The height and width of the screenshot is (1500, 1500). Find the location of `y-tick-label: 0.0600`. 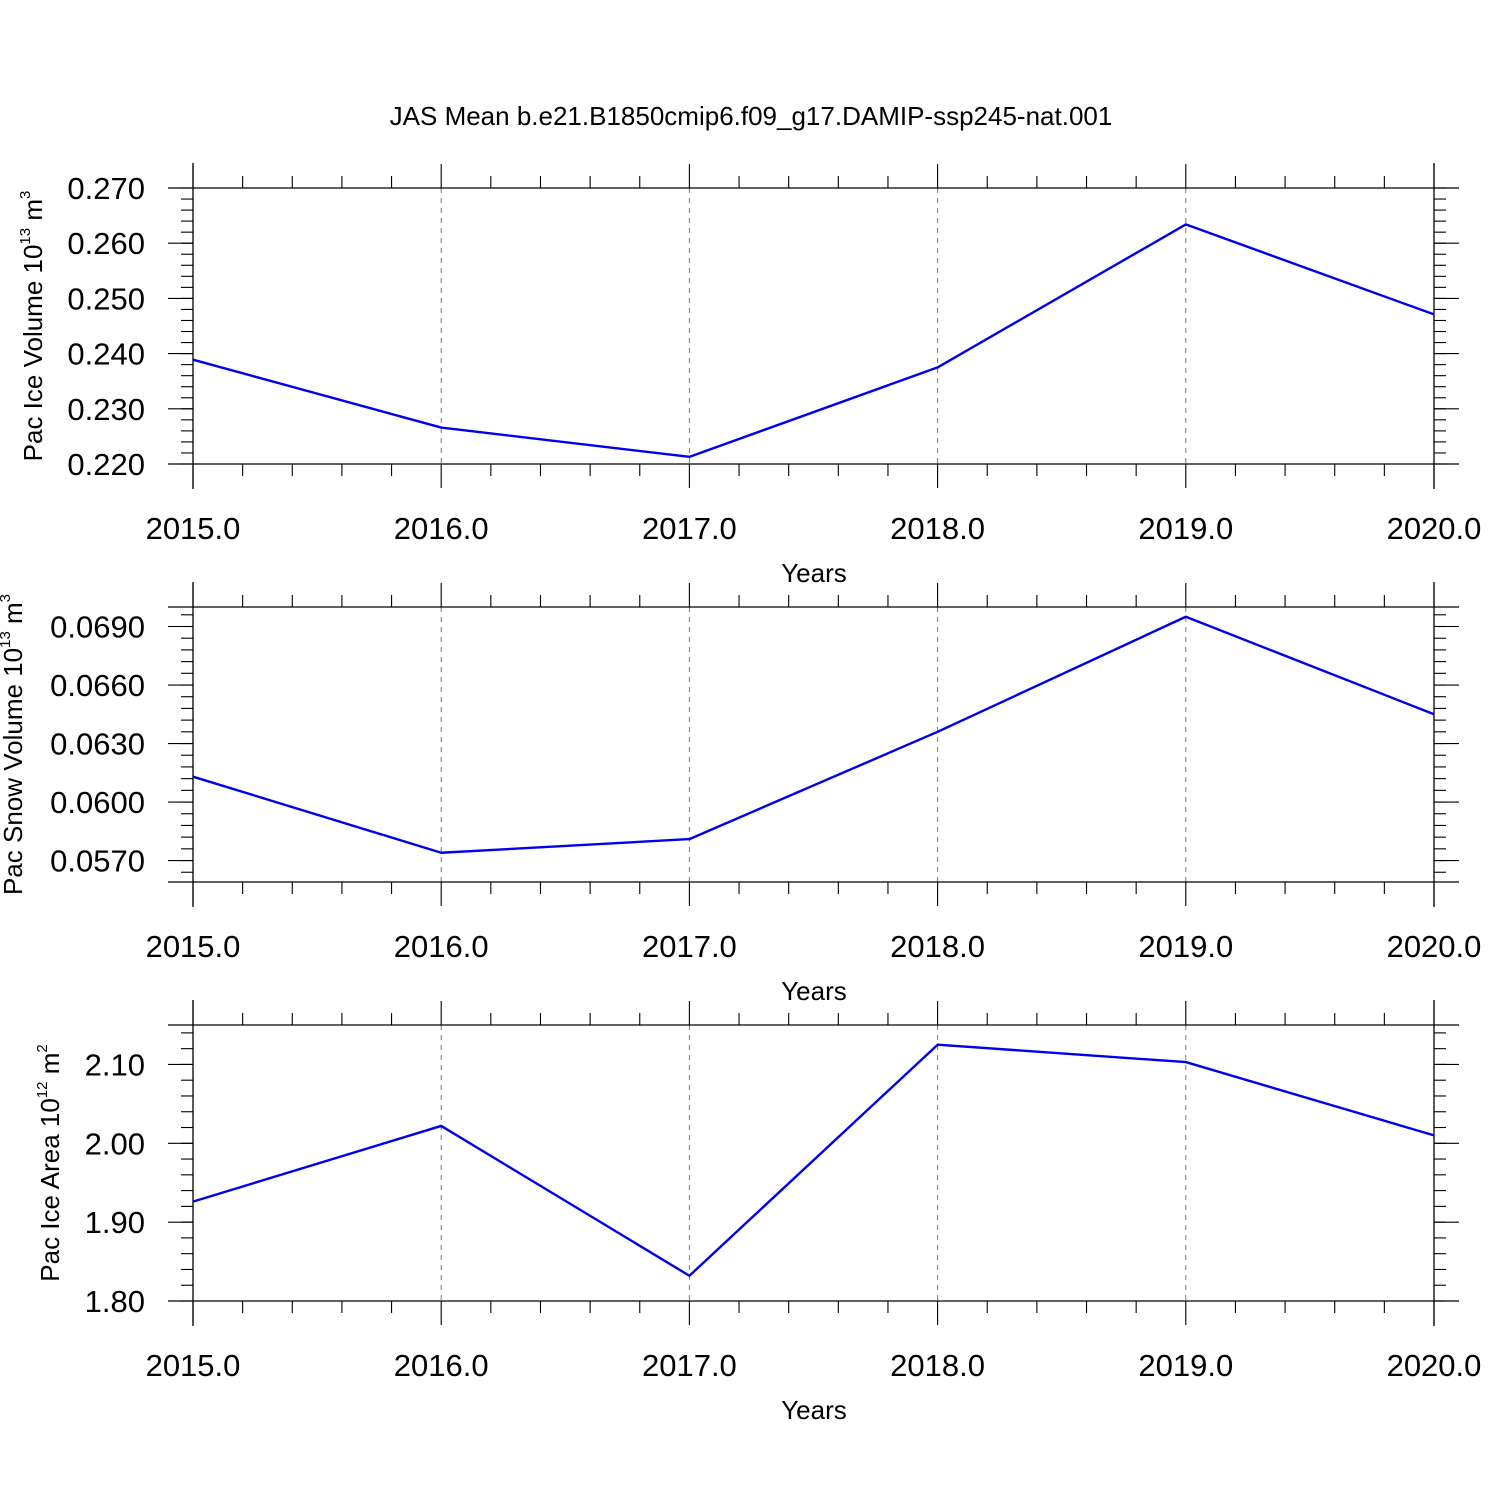

y-tick-label: 0.0600 is located at coordinates (97, 802).